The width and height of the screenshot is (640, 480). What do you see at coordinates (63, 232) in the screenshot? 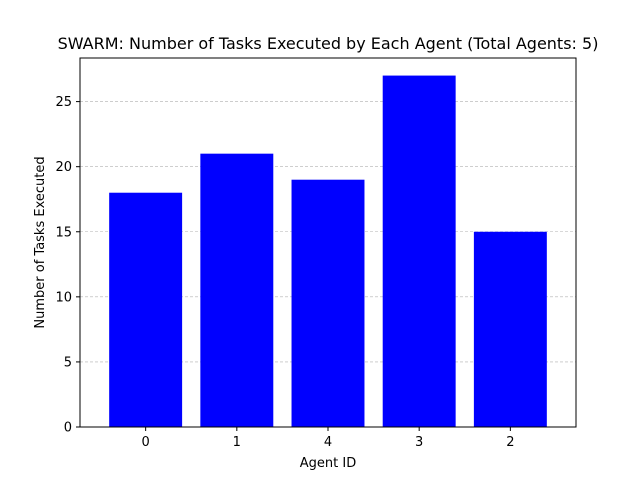
I see `y-tick-label: 15` at bounding box center [63, 232].